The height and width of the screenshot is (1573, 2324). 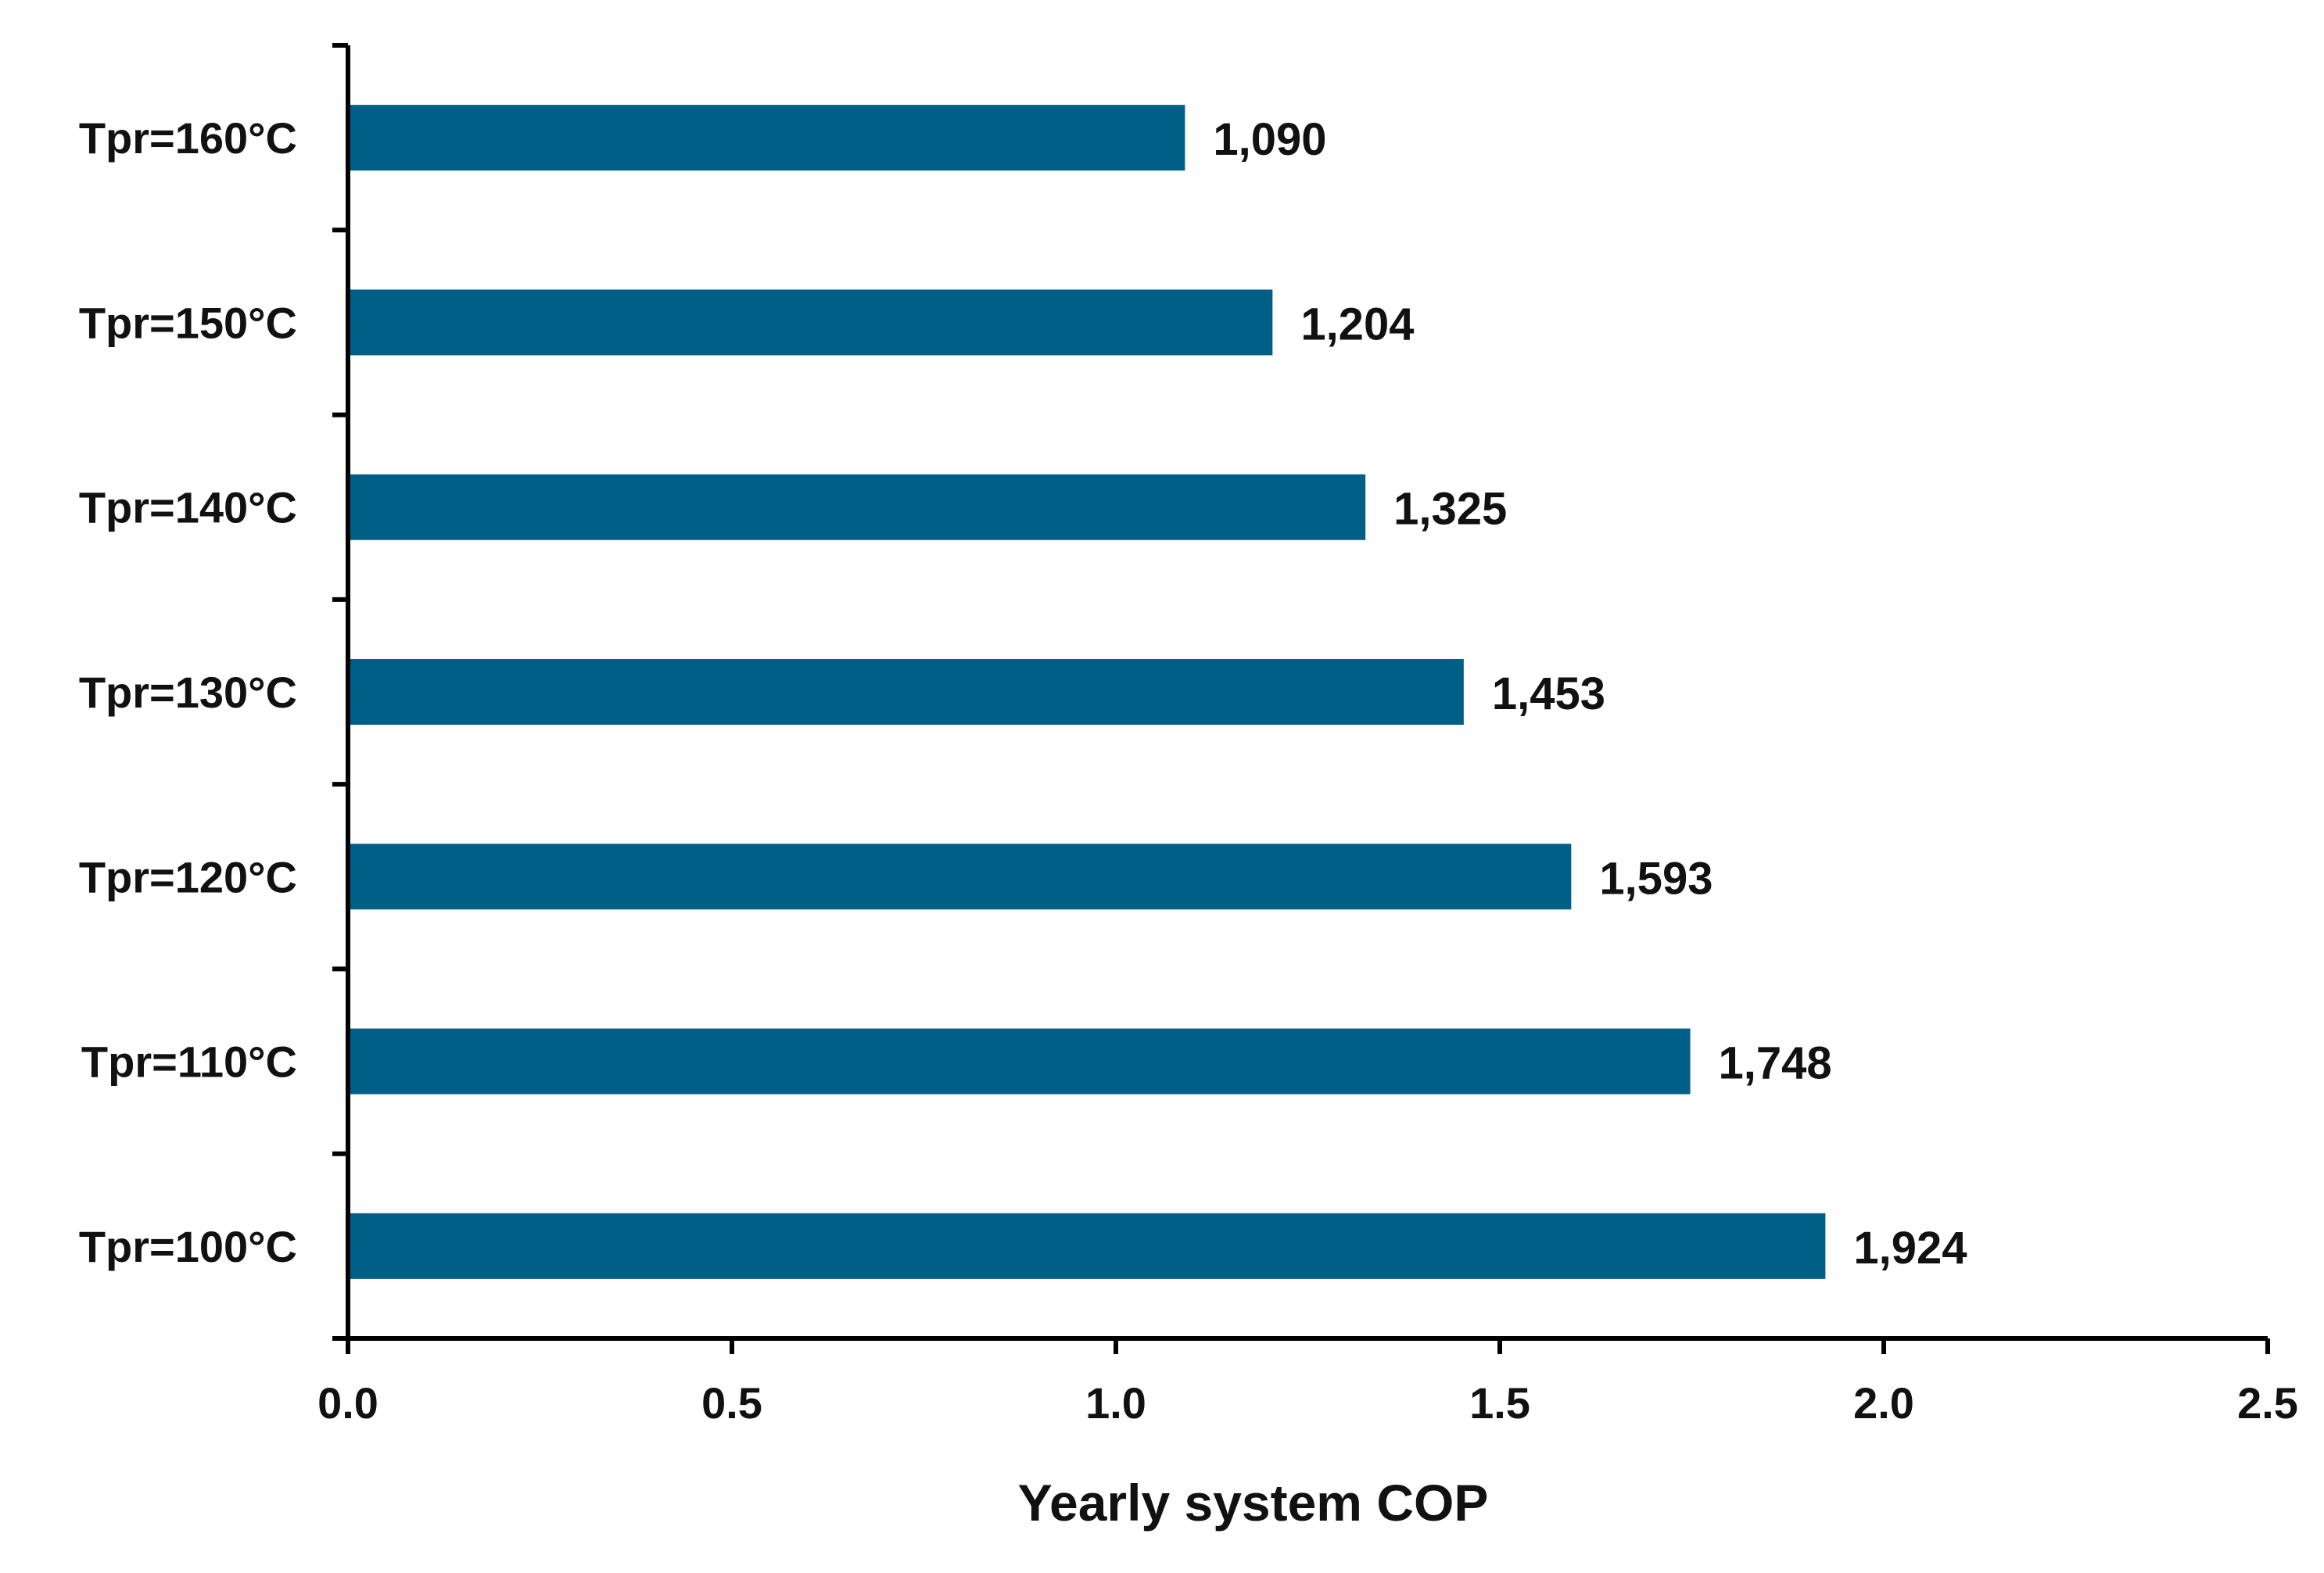 I want to click on data-label: 1,325, so click(x=1450, y=509).